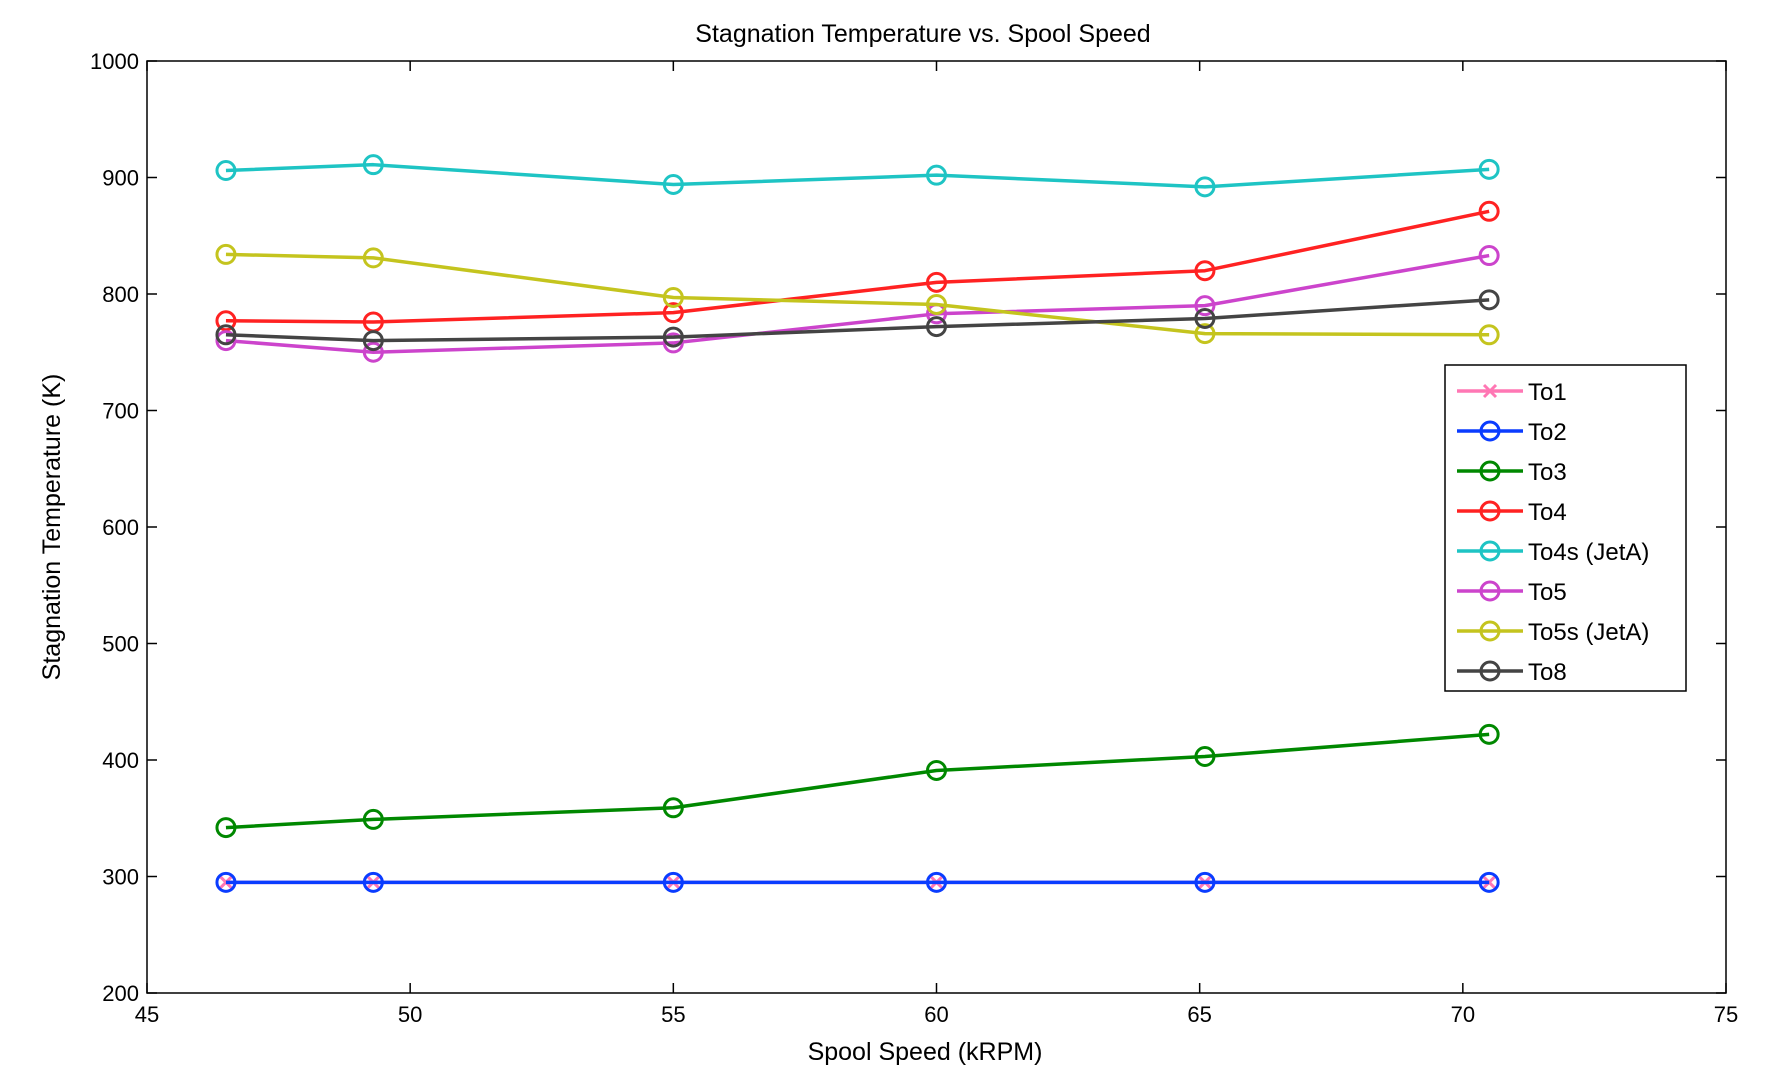 Image resolution: width=1766 pixels, height=1082 pixels. I want to click on y-tick-label: 700, so click(120, 411).